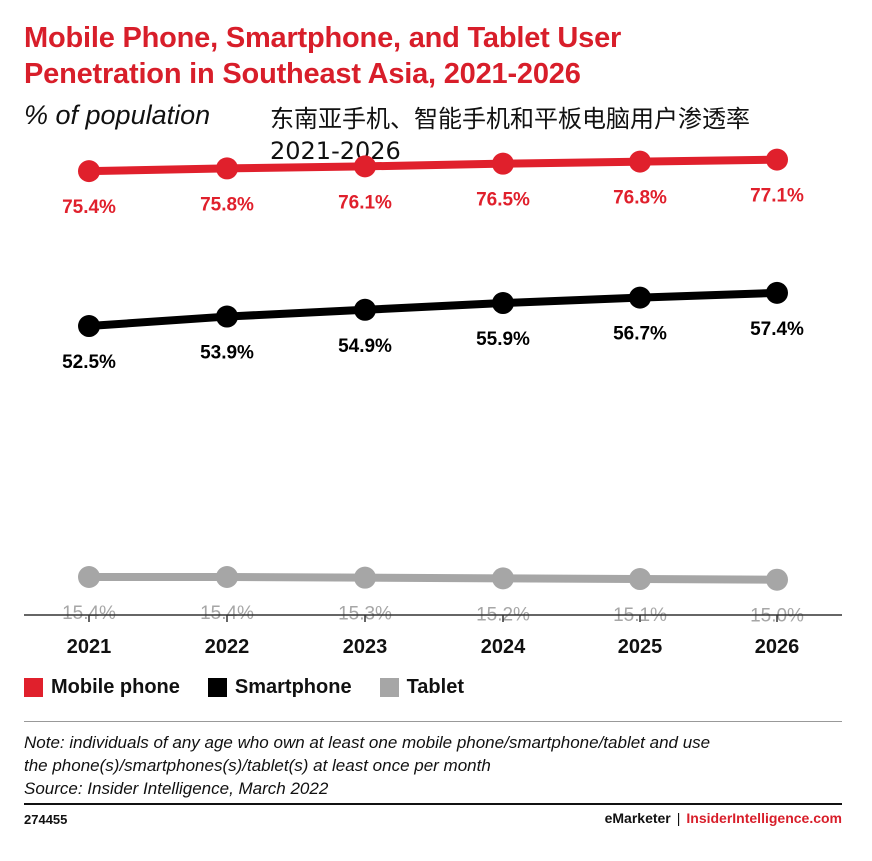 The image size is (872, 861). I want to click on x-tick-label-2023: 2023, so click(365, 647).